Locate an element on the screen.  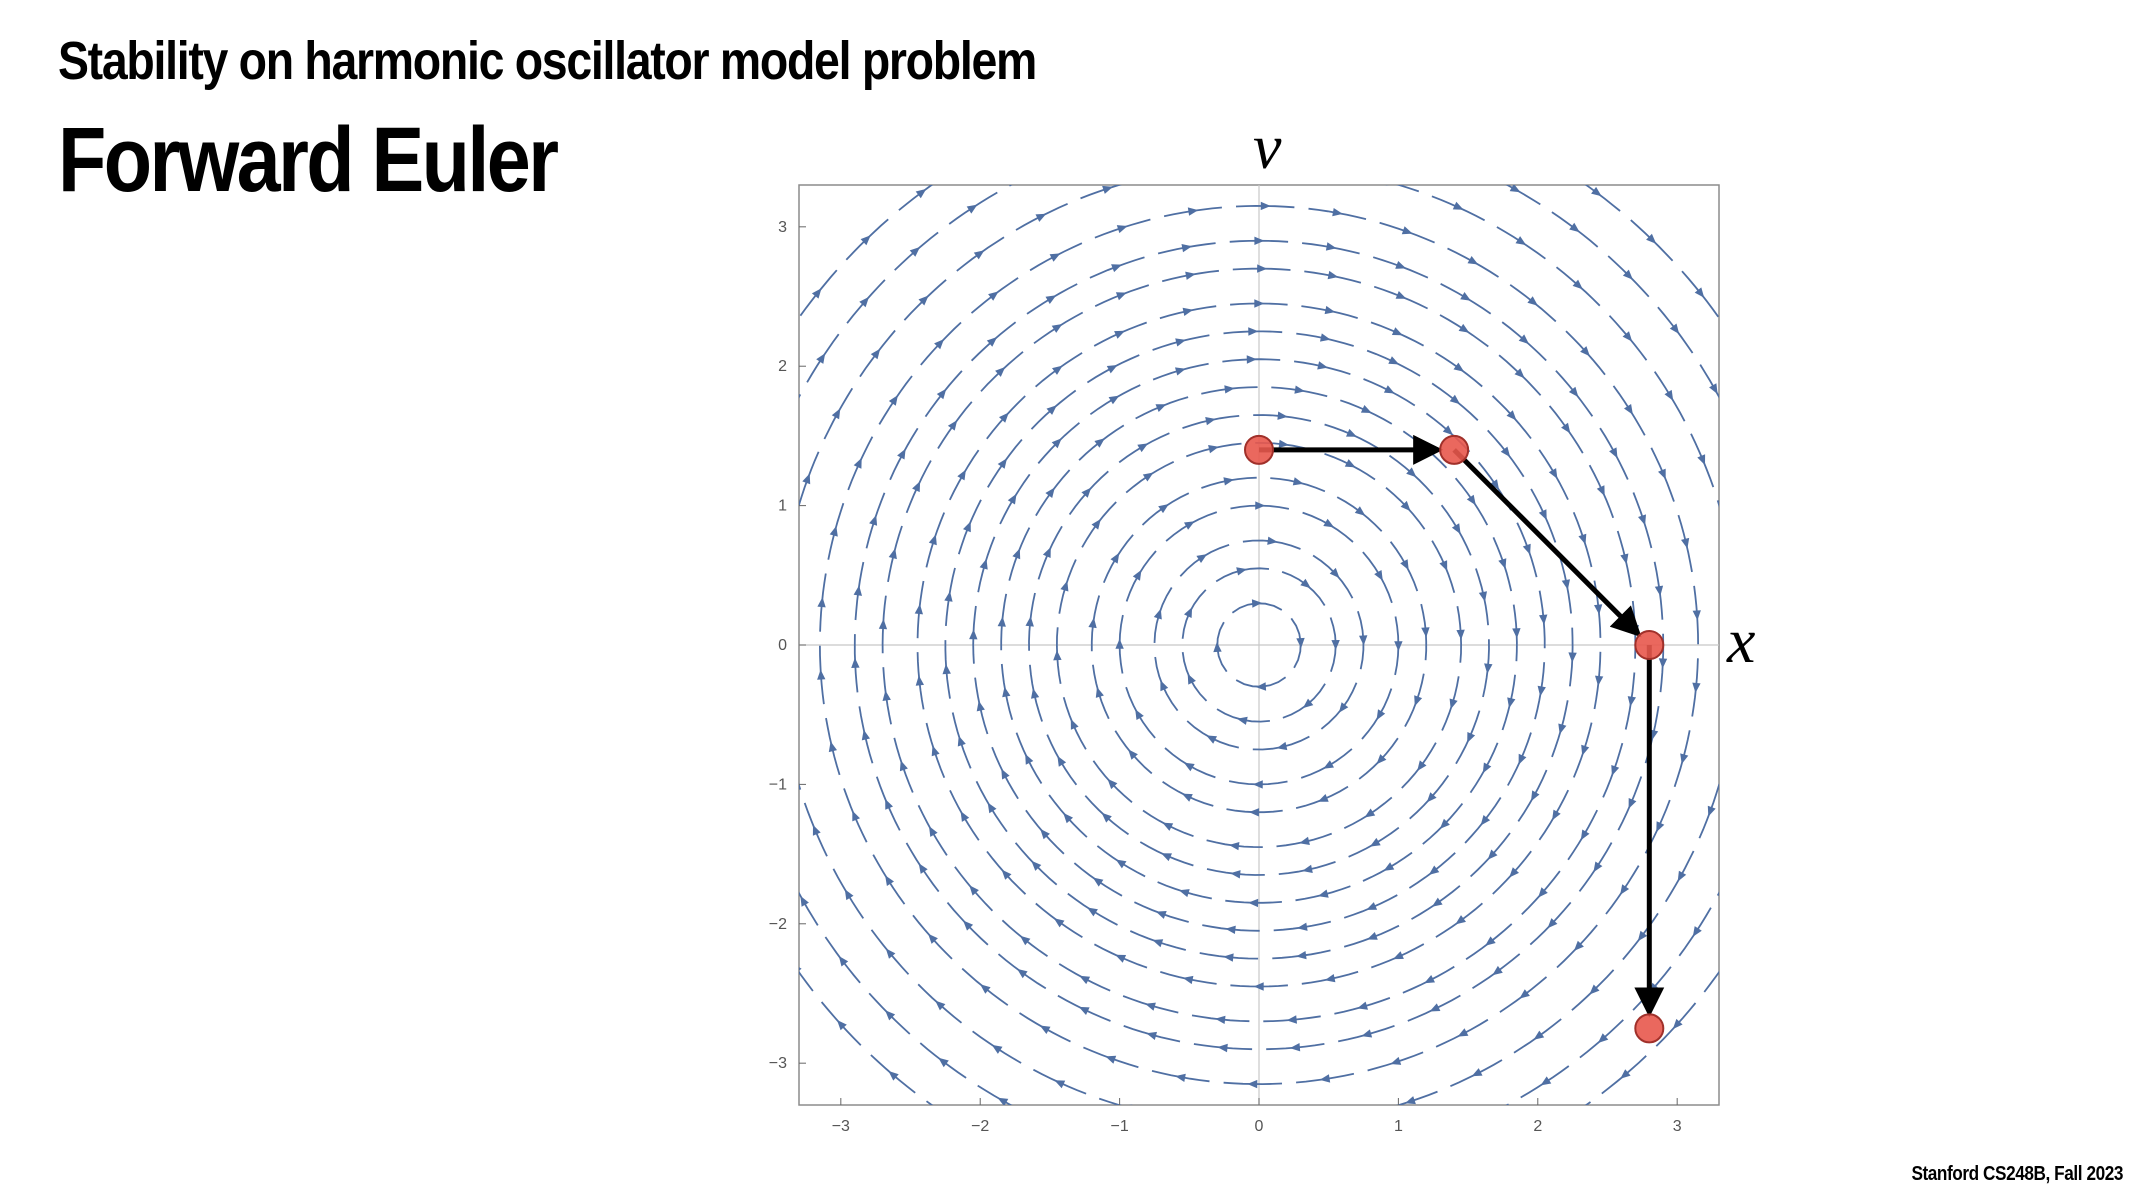
x-tick-label: 2 is located at coordinates (1537, 1126).